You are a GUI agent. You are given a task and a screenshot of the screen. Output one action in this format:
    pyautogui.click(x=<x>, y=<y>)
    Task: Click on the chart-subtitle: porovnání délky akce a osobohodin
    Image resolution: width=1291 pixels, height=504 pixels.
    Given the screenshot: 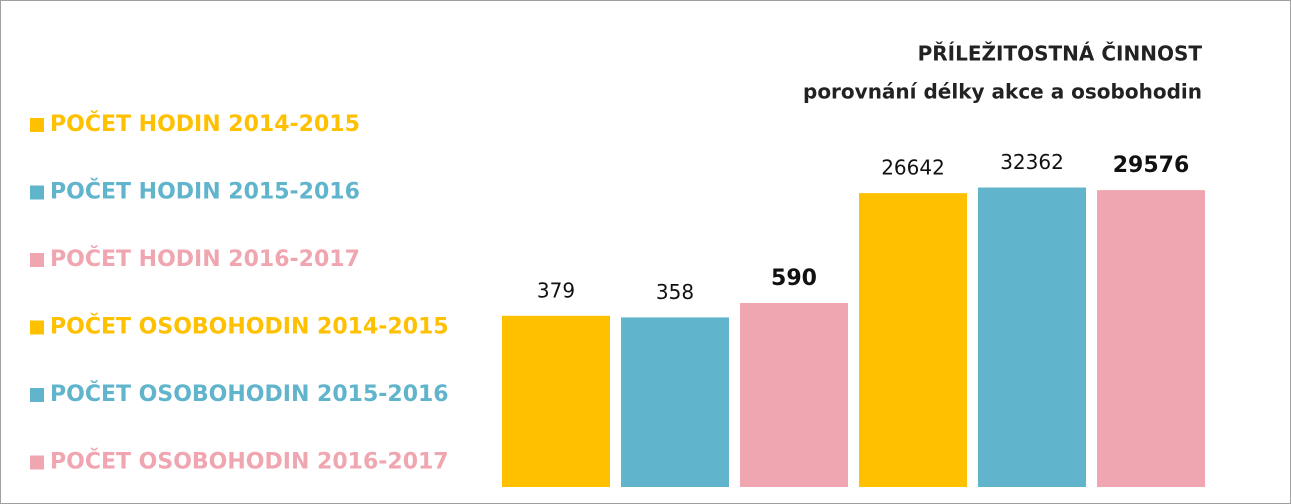 What is the action you would take?
    pyautogui.click(x=1002, y=92)
    